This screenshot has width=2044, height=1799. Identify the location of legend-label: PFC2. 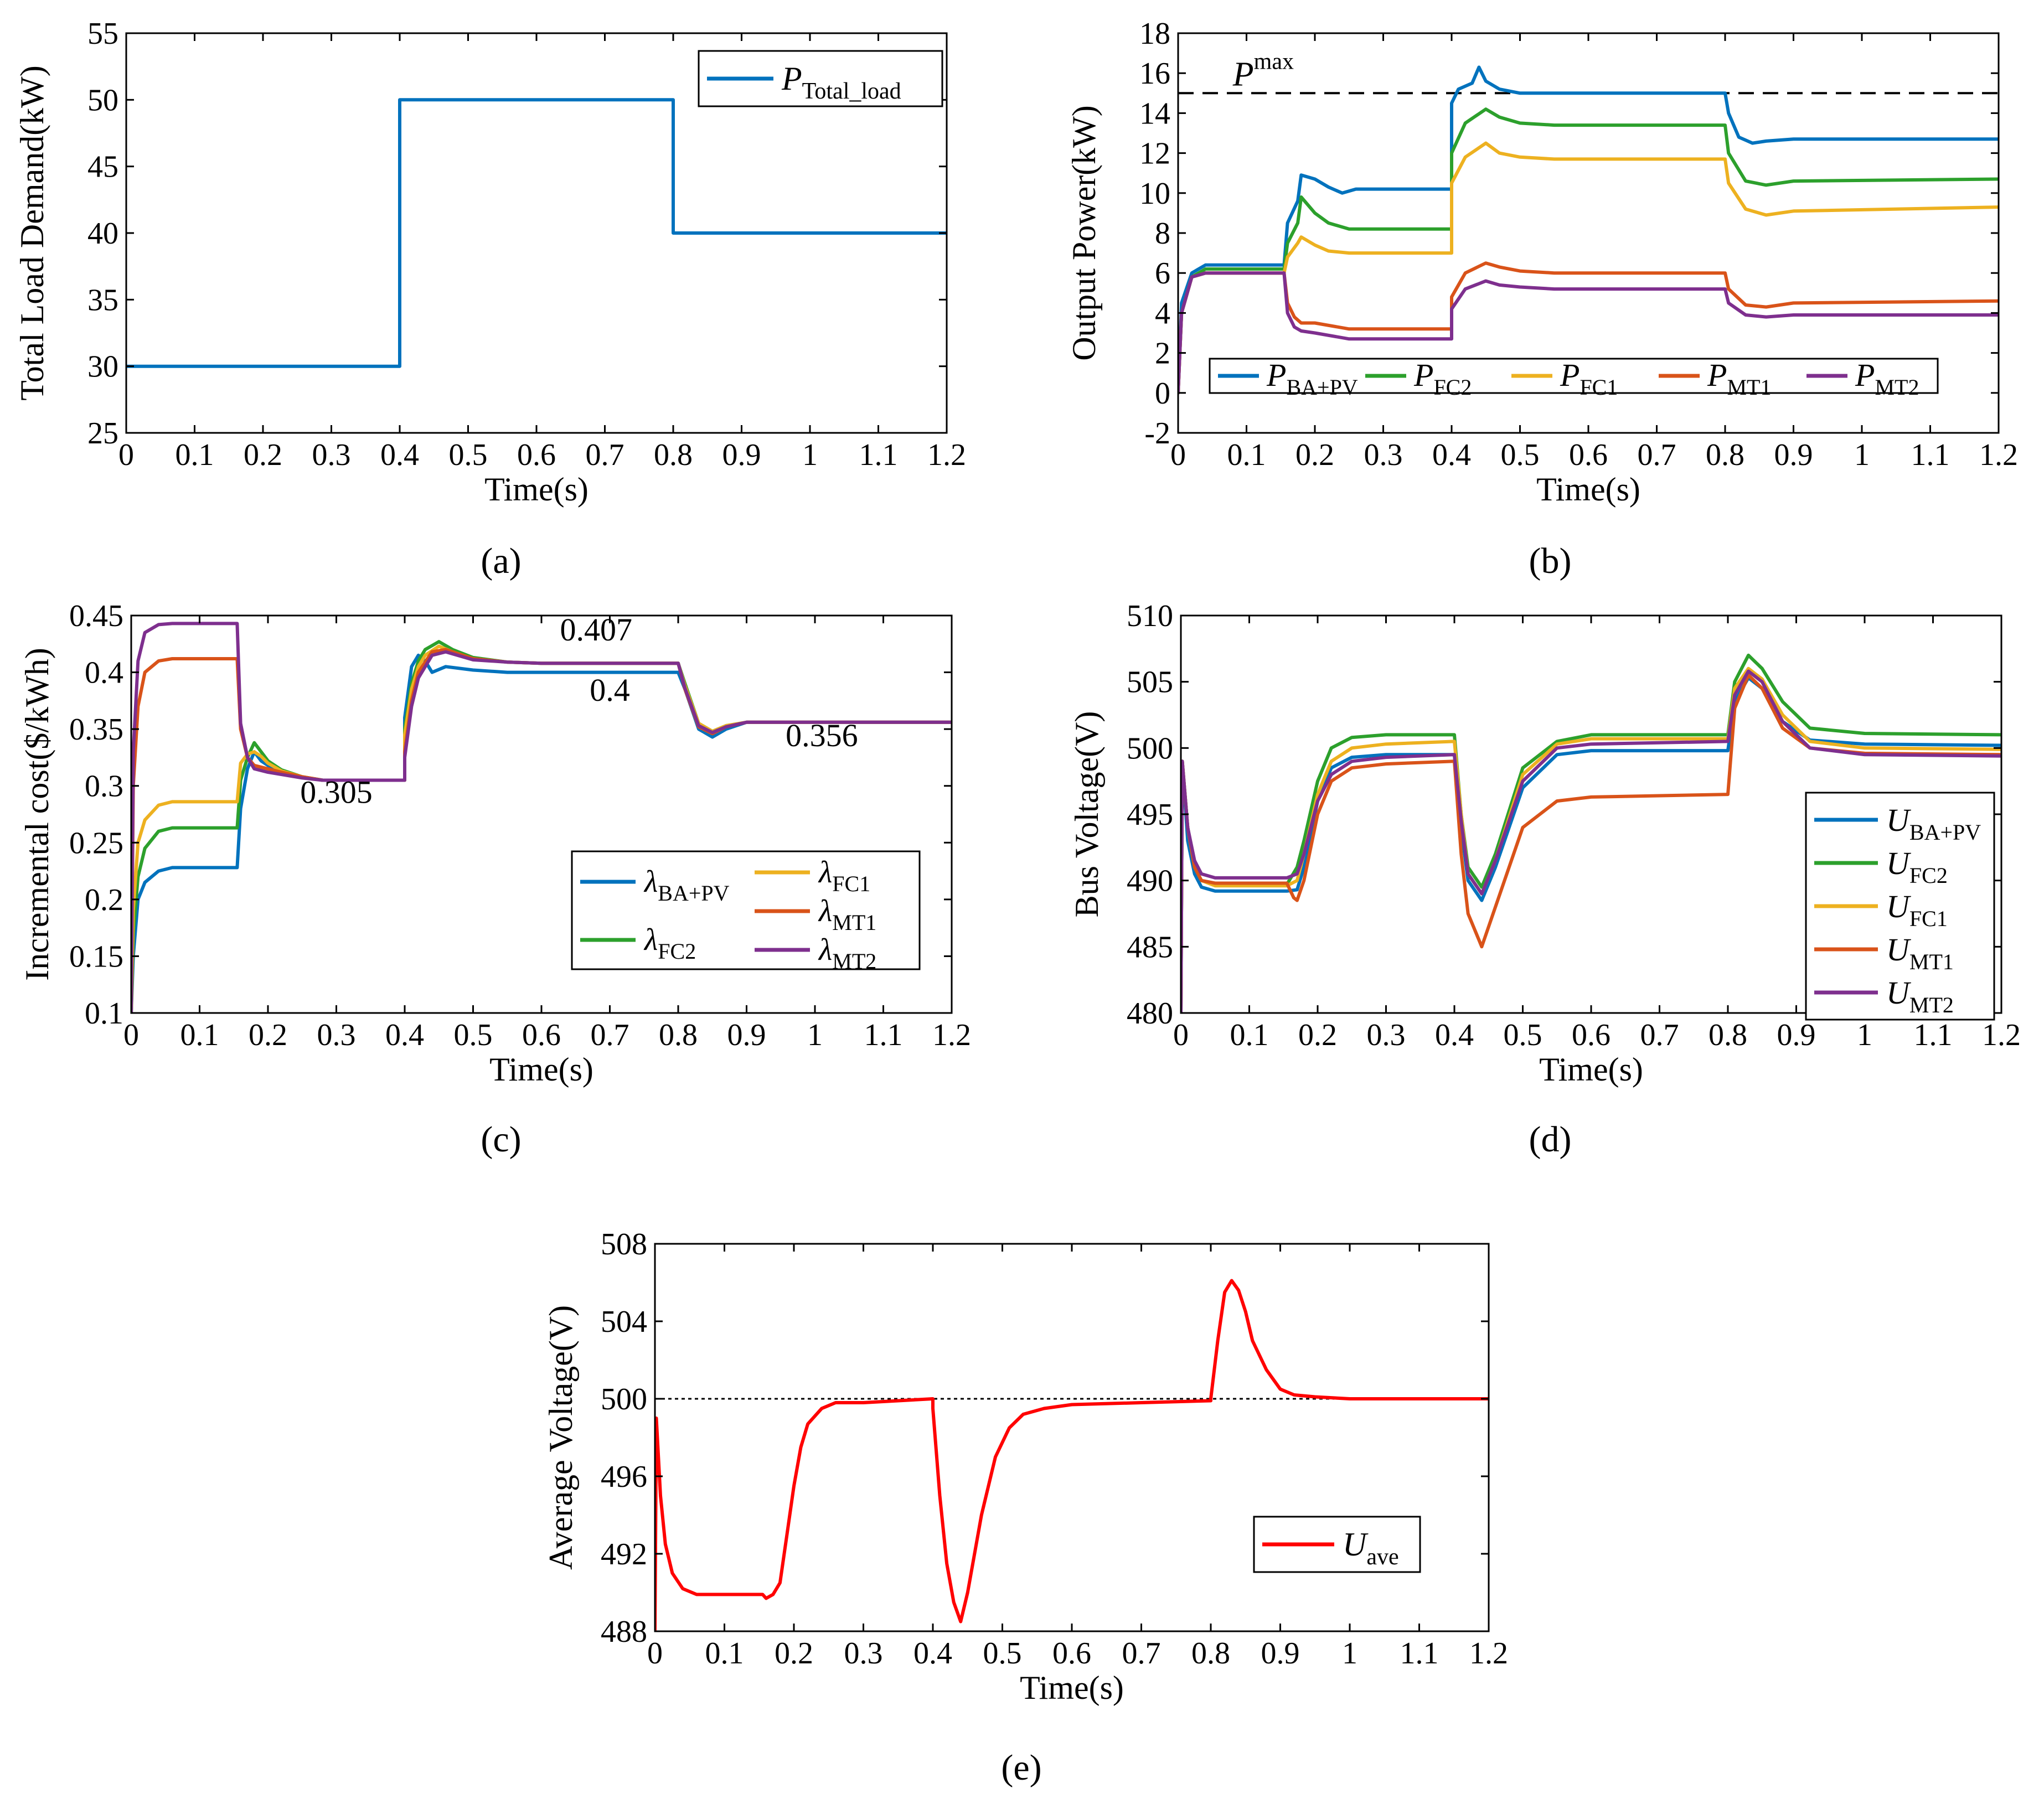
(1442, 378).